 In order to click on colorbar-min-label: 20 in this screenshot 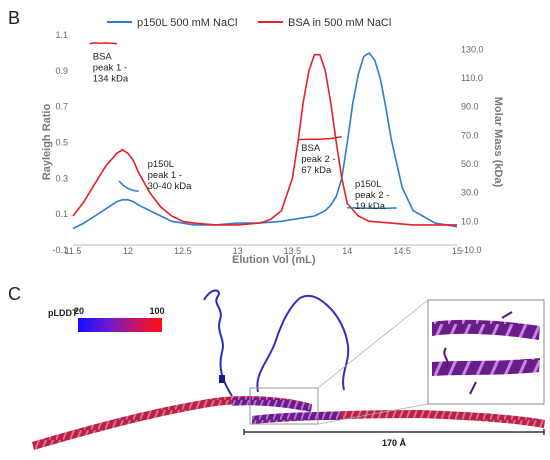, I will do `click(79, 311)`.